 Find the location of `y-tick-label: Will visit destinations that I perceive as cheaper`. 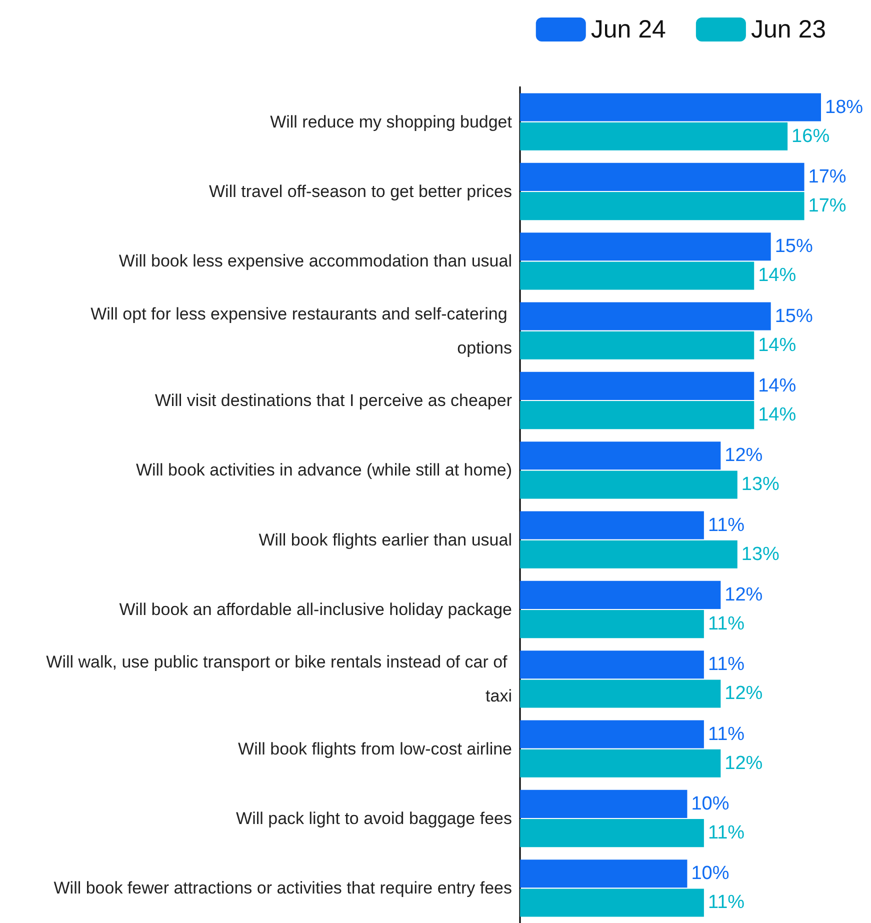

y-tick-label: Will visit destinations that I perceive as cheaper is located at coordinates (333, 400).